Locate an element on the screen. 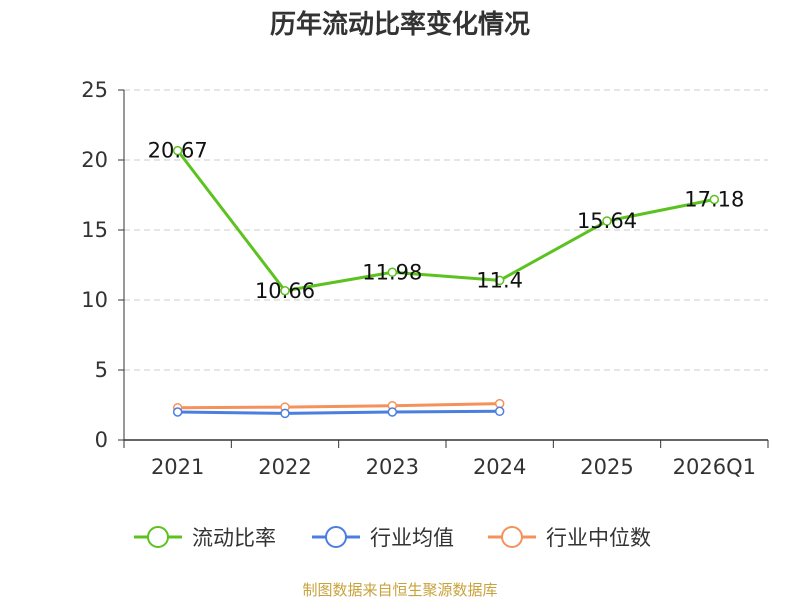 Image resolution: width=800 pixels, height=600 pixels. y-tick-label: 25 is located at coordinates (94, 90).